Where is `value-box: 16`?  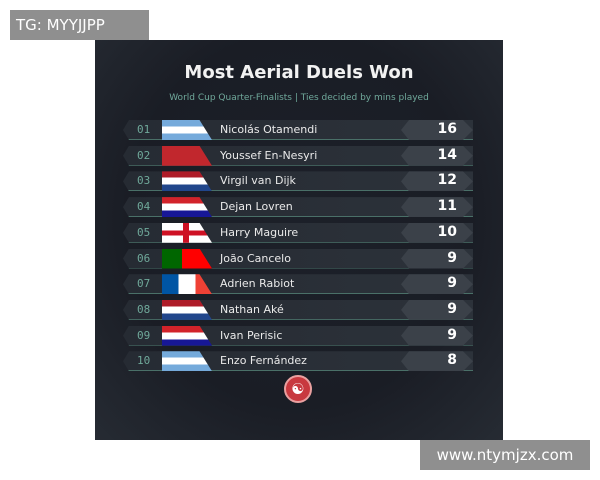
value-box: 16 is located at coordinates (437, 130).